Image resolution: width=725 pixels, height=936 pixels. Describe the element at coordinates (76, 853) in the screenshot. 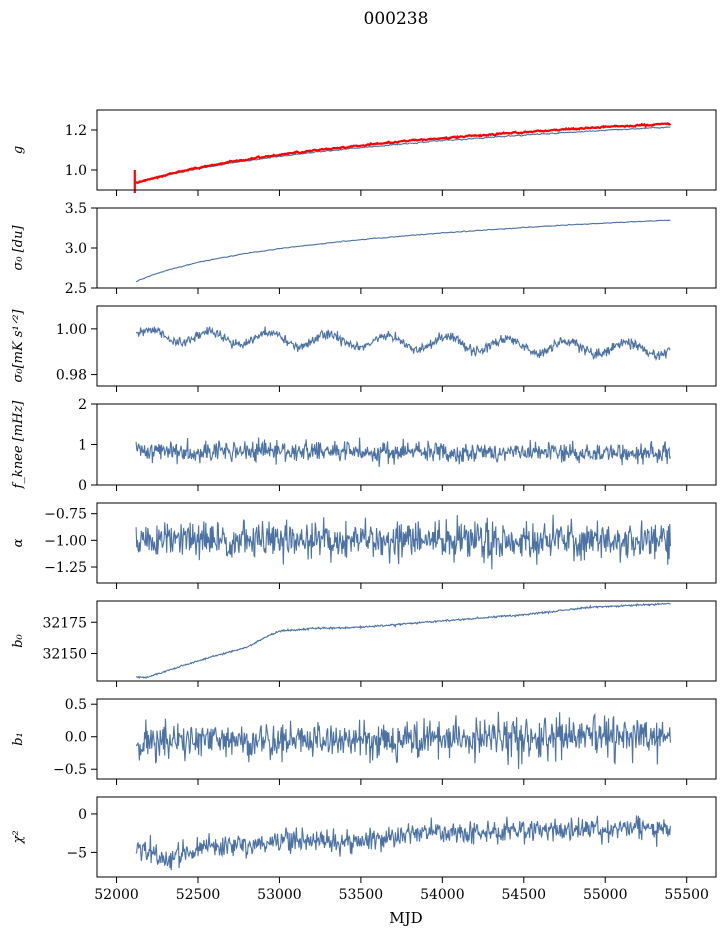

I see `y-tick-label: −5` at that location.